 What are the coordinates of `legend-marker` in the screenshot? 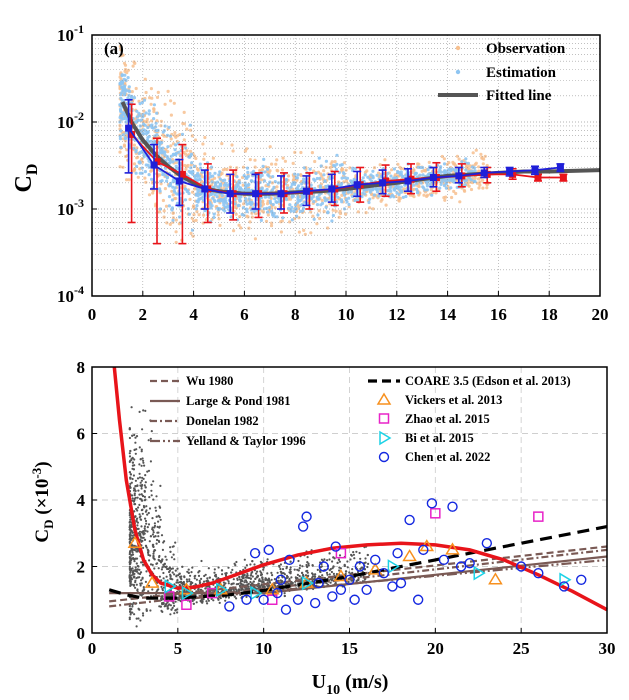 It's located at (385, 438).